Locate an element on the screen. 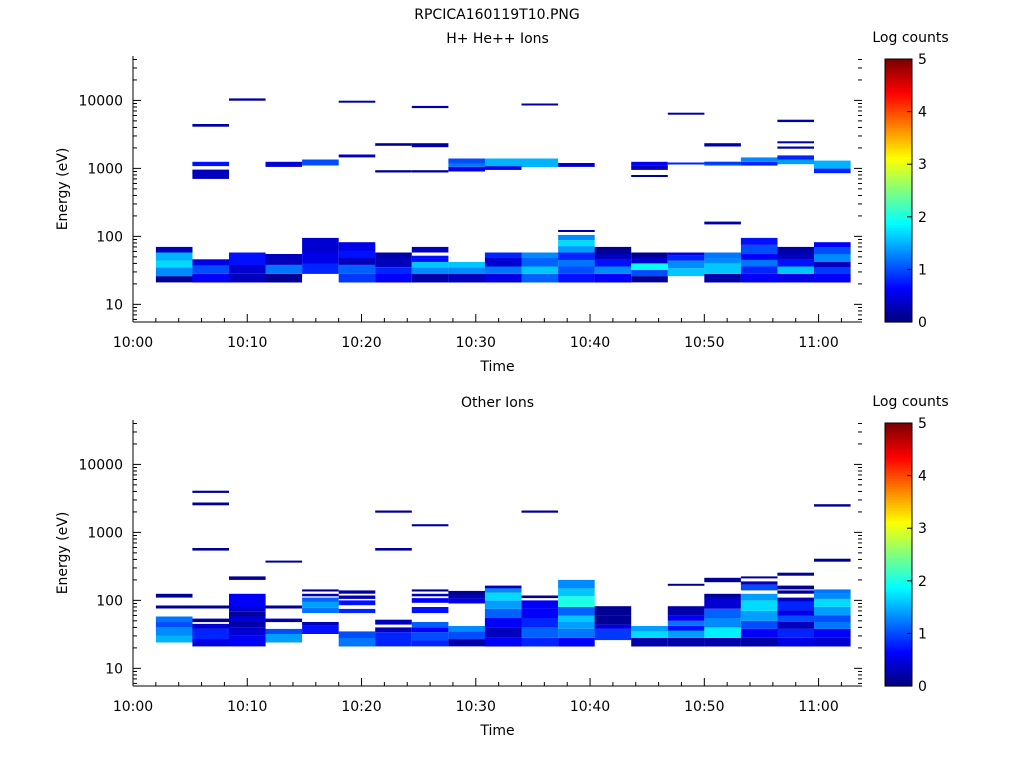 The width and height of the screenshot is (1024, 768). colorbar-frame is located at coordinates (898, 554).